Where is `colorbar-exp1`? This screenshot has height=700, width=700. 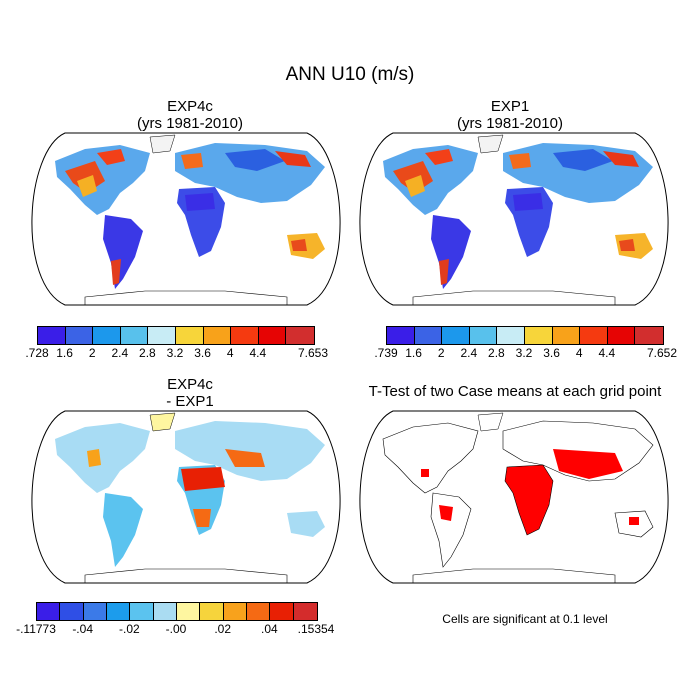 colorbar-exp1 is located at coordinates (525, 335).